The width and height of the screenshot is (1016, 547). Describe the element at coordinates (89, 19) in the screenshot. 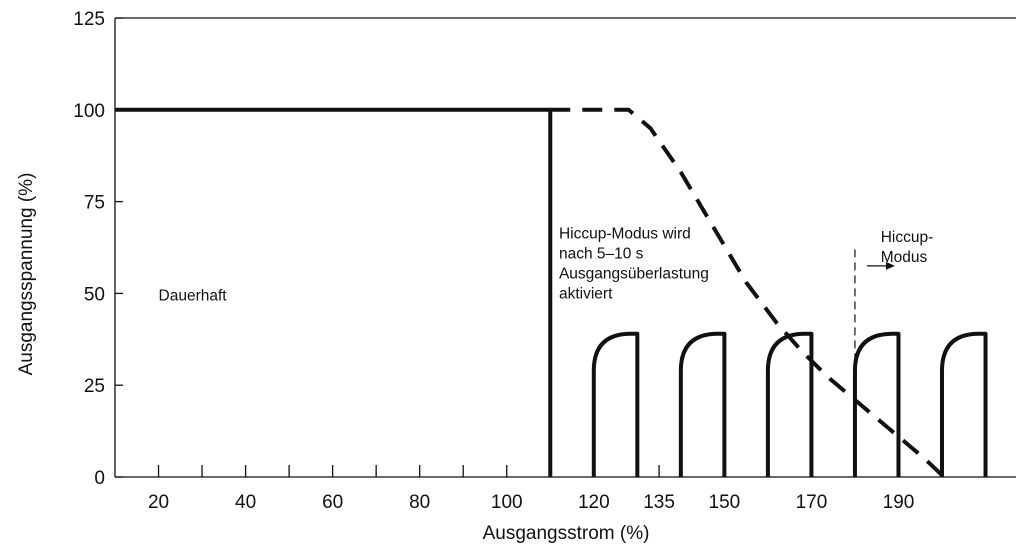

I see `y-tick-label-5: 125` at that location.